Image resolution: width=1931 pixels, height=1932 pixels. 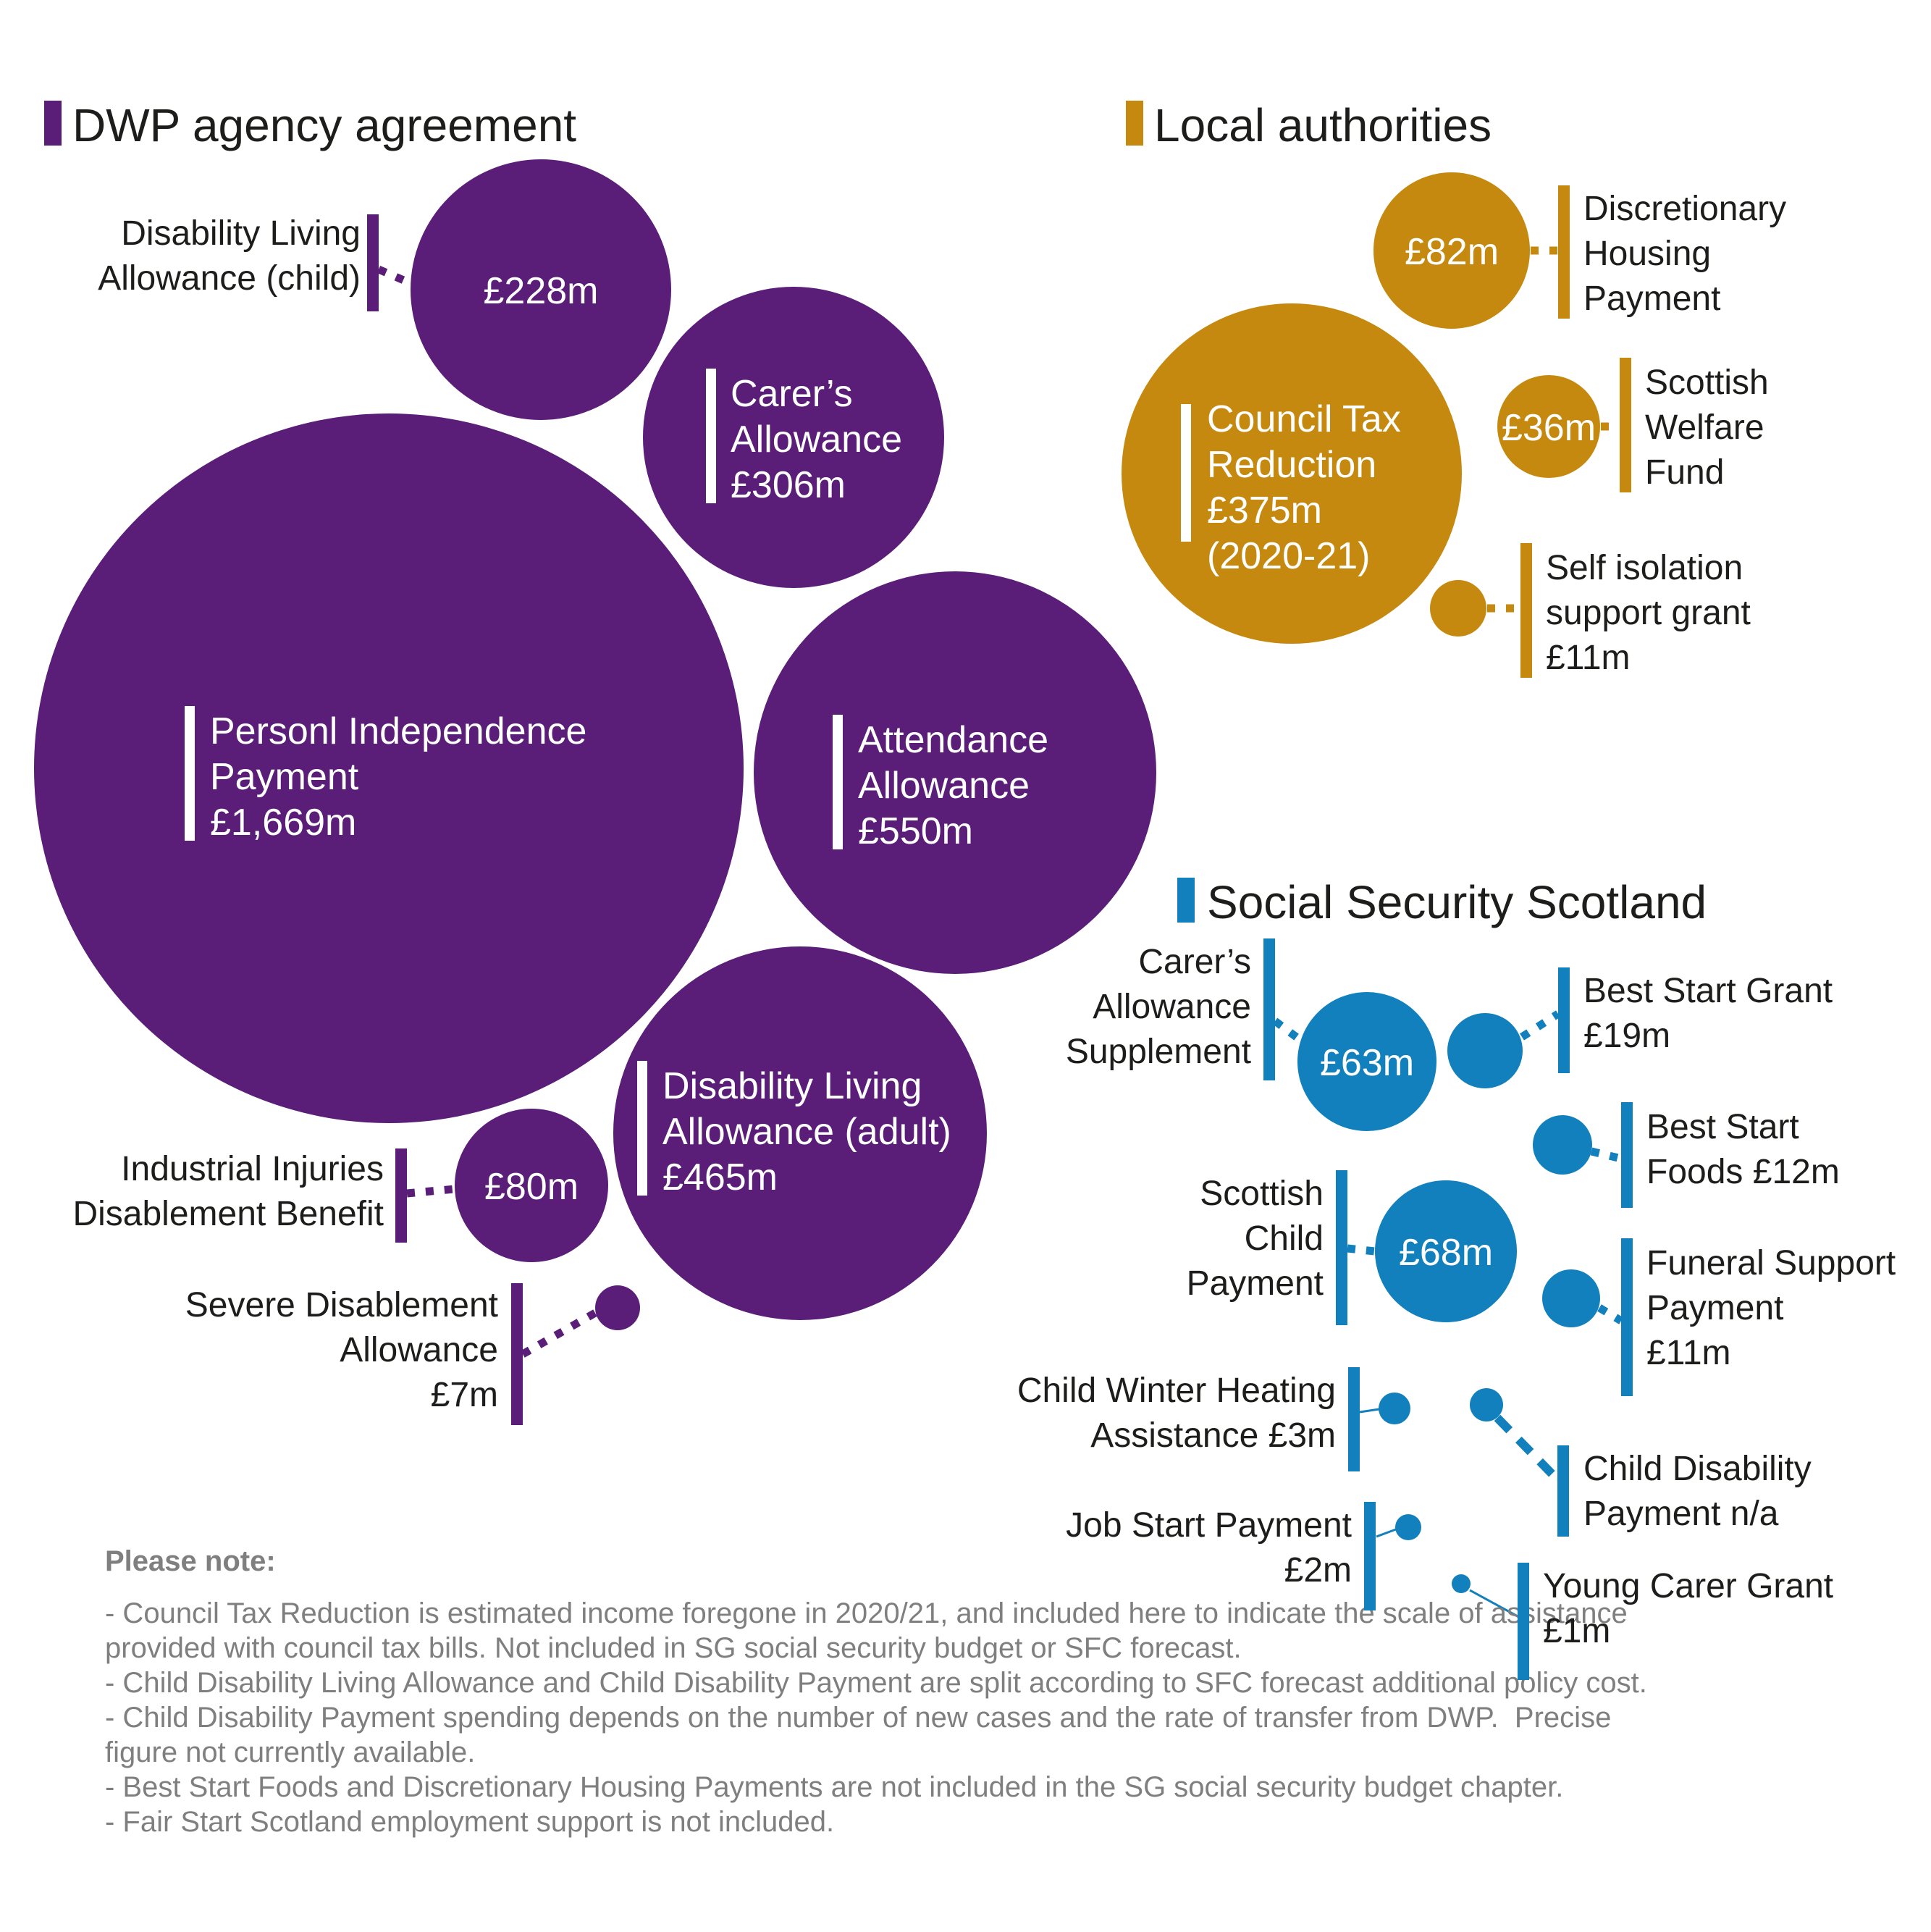 I want to click on job-start-label: Job Start Payment £2m, so click(x=1209, y=1548).